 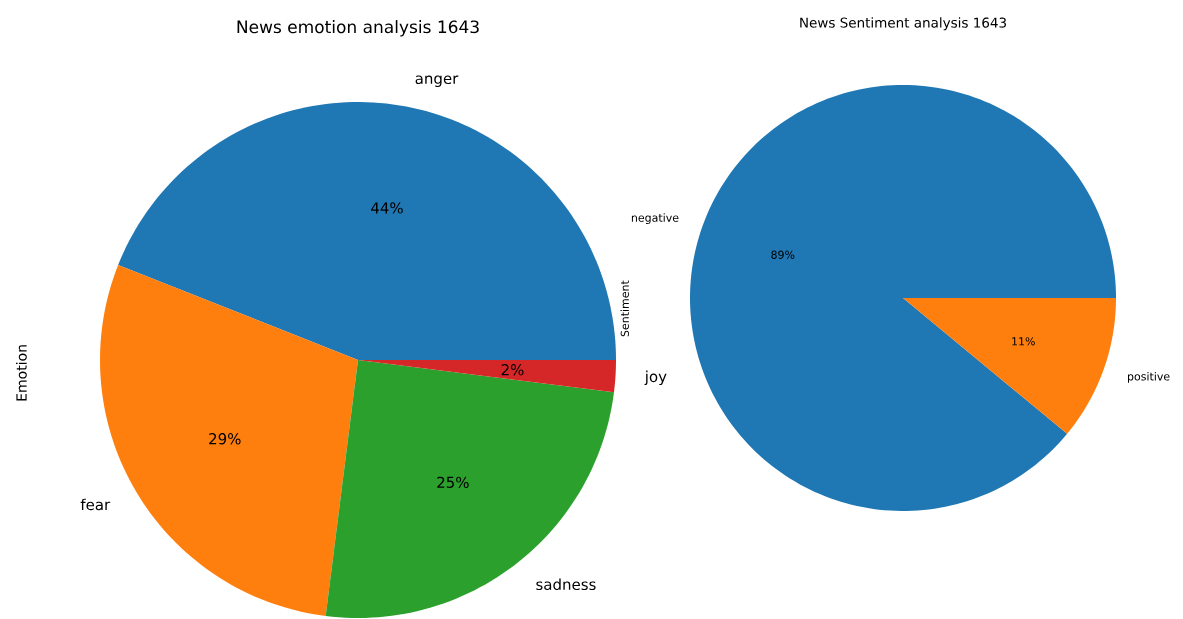 I want to click on slice-label: anger, so click(x=437, y=81).